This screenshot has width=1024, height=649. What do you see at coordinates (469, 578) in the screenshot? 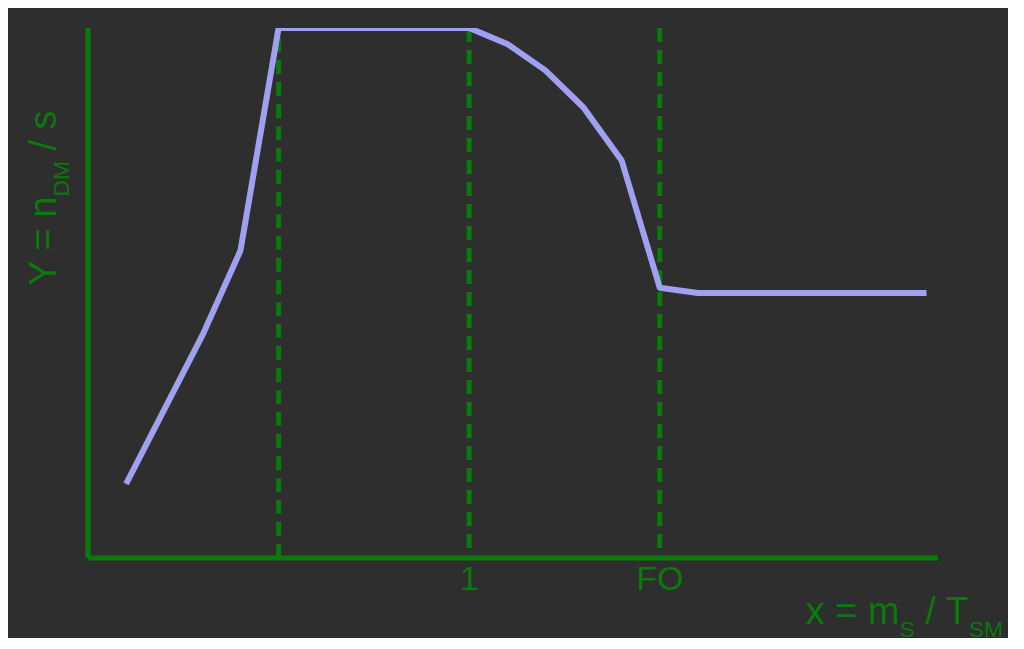
I see `x-tick-label: 1` at bounding box center [469, 578].